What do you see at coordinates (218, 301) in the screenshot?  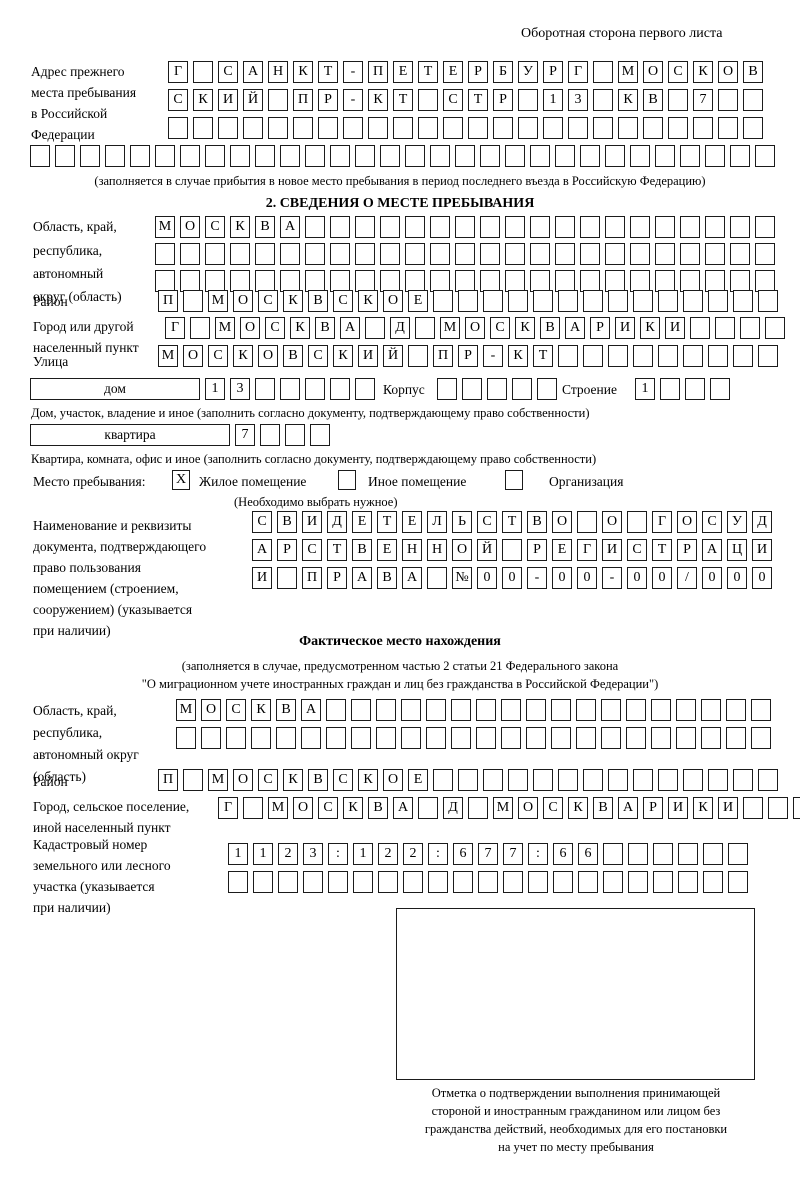 I see `section2-district-cell-3: М` at bounding box center [218, 301].